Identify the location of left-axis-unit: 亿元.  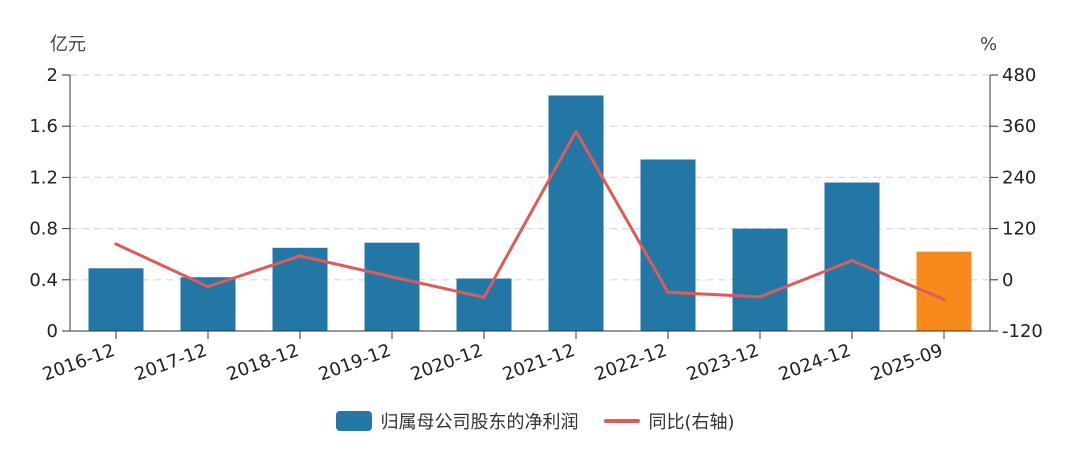
(68, 44).